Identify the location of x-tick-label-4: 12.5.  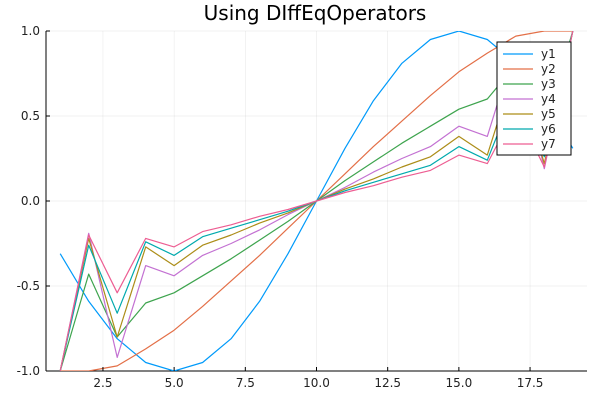
(387, 383).